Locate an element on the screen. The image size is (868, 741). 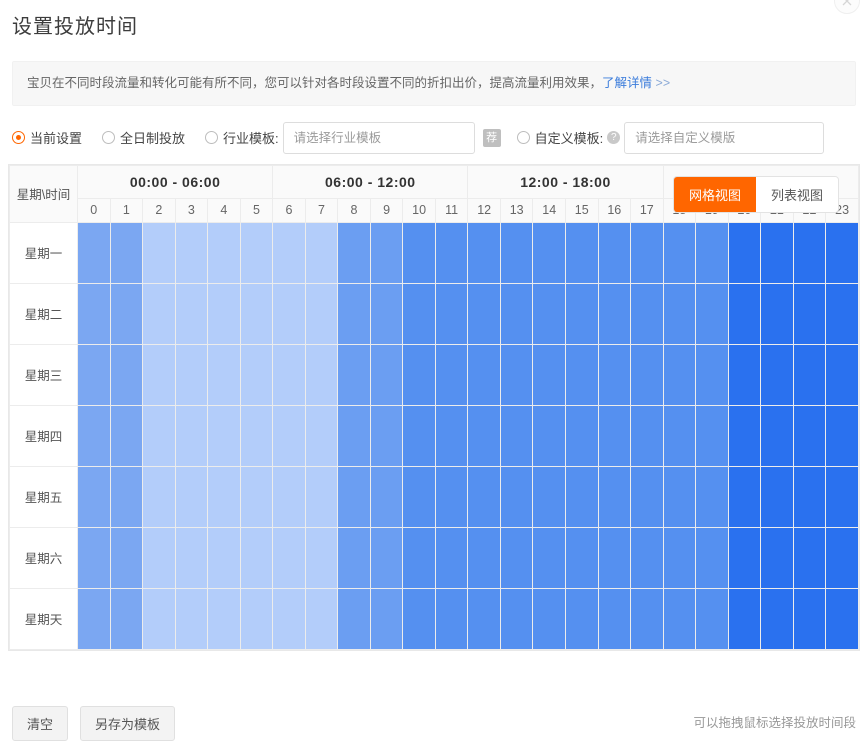
radio-custom-icon is located at coordinates (523, 138).